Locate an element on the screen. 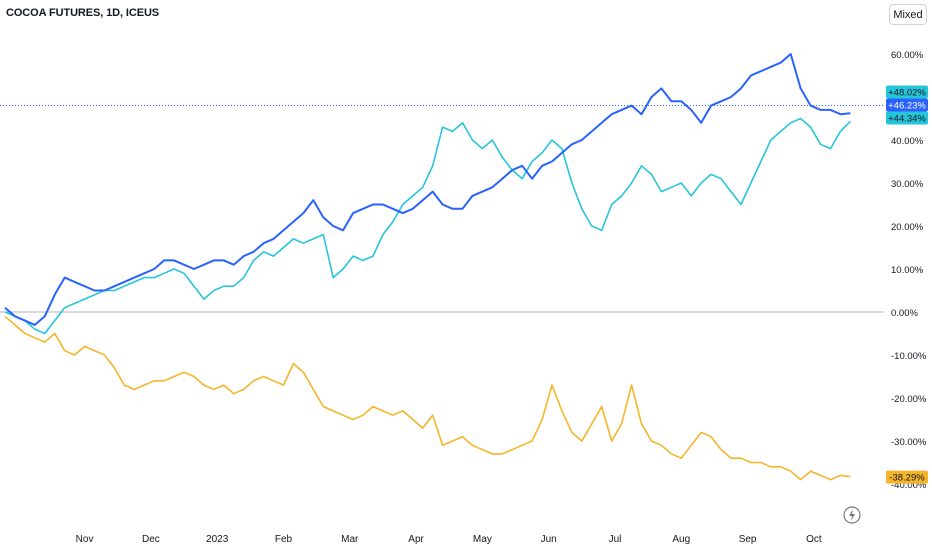  y-tick-label: 10.00% is located at coordinates (907, 270).